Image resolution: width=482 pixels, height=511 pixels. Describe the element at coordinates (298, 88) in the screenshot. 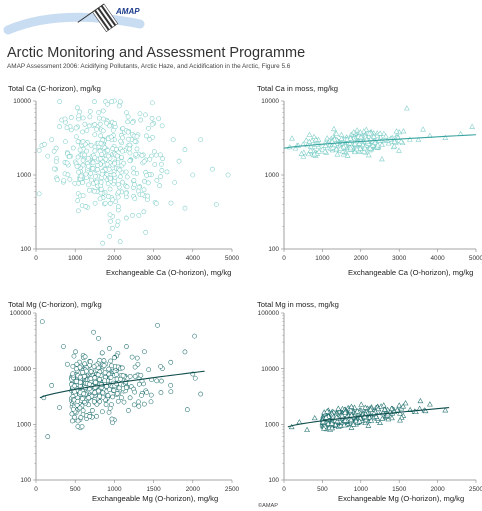

I see `panel-title-ca-moss: Total Ca in moss, mg/kg` at that location.